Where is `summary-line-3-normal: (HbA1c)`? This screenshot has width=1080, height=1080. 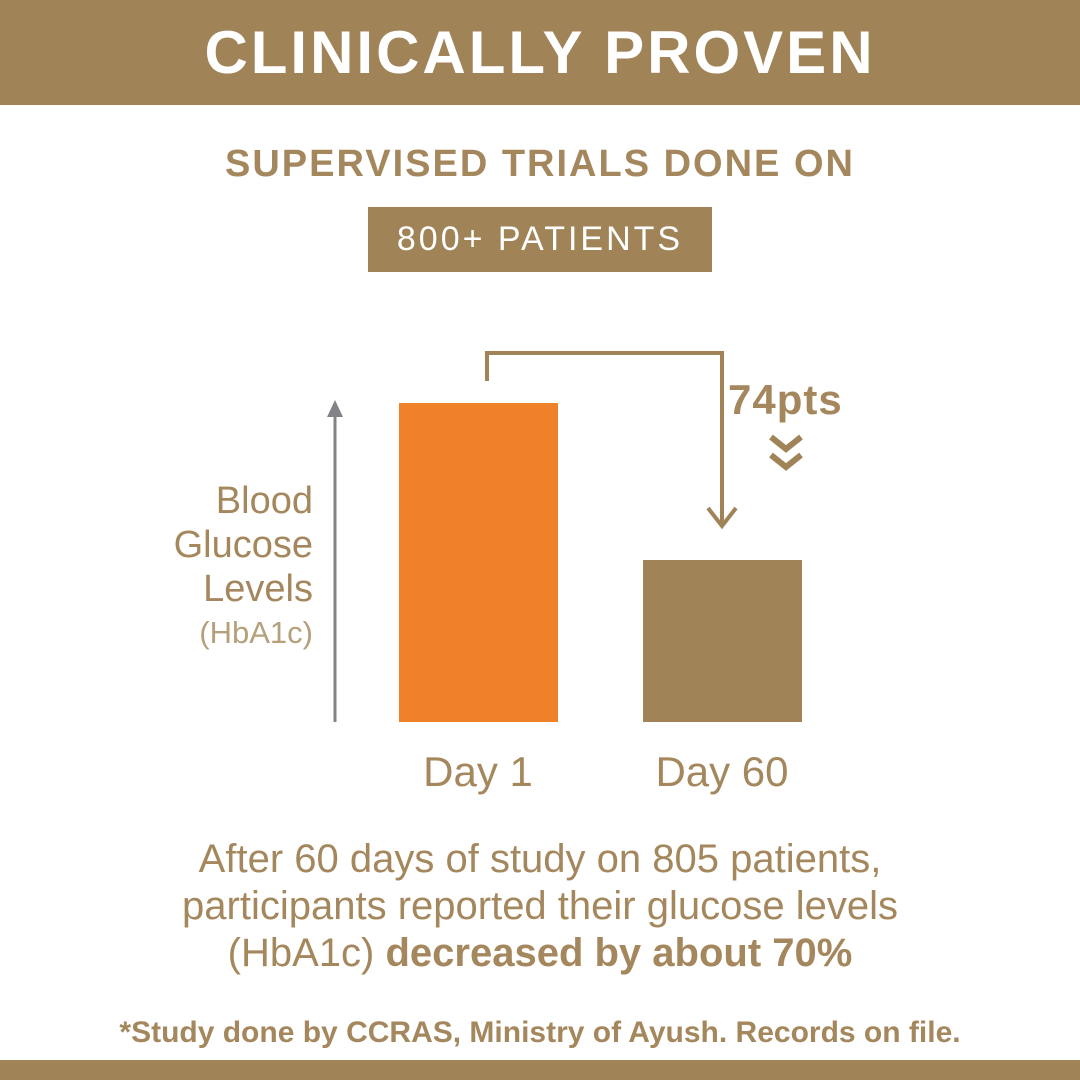
summary-line-3-normal: (HbA1c) is located at coordinates (306, 953).